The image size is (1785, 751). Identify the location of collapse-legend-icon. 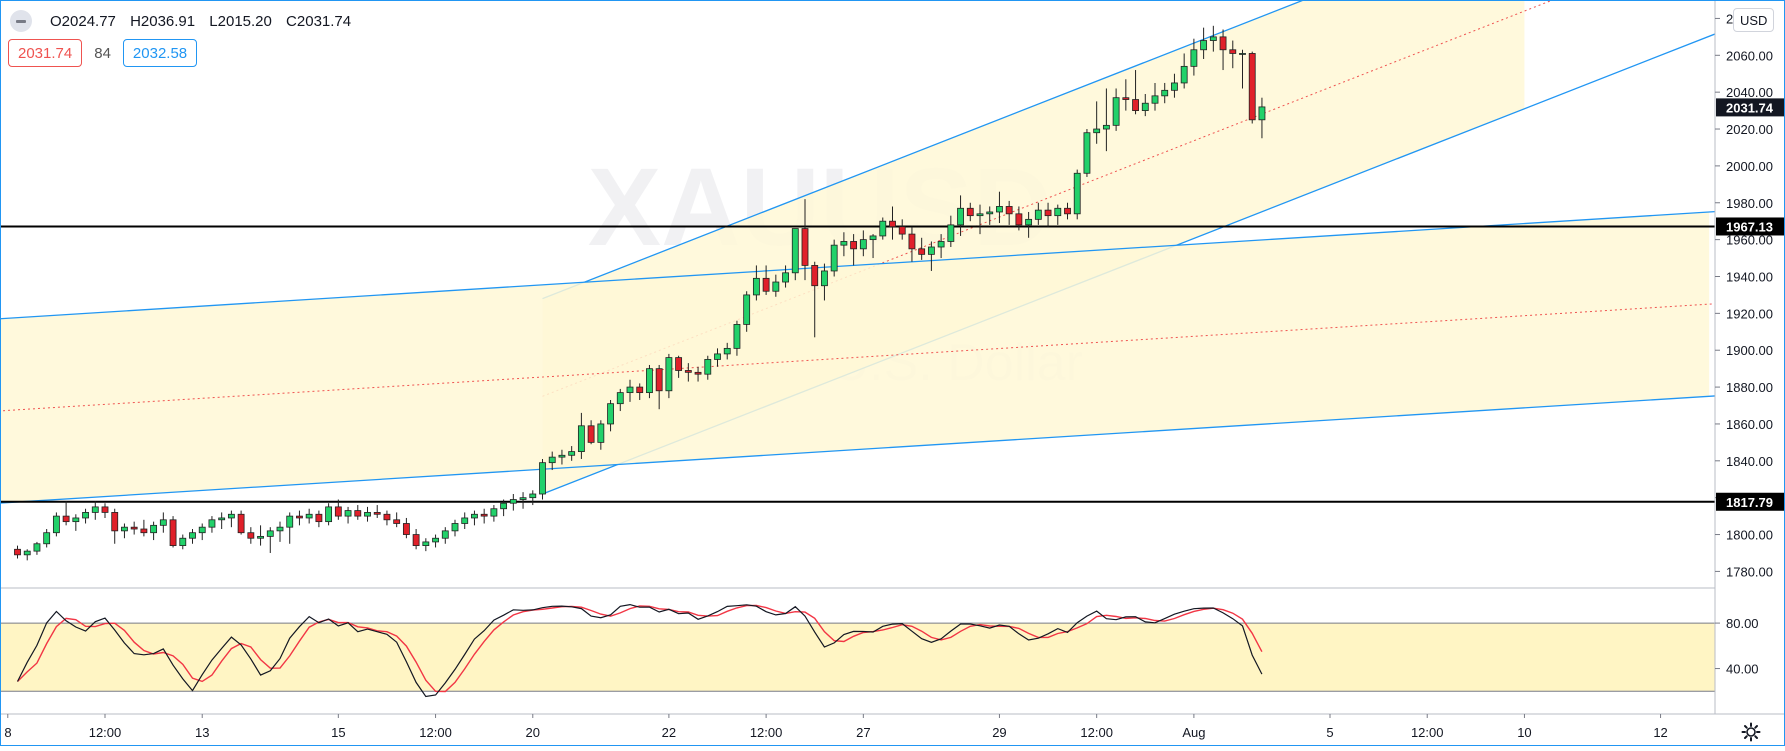
(21, 21).